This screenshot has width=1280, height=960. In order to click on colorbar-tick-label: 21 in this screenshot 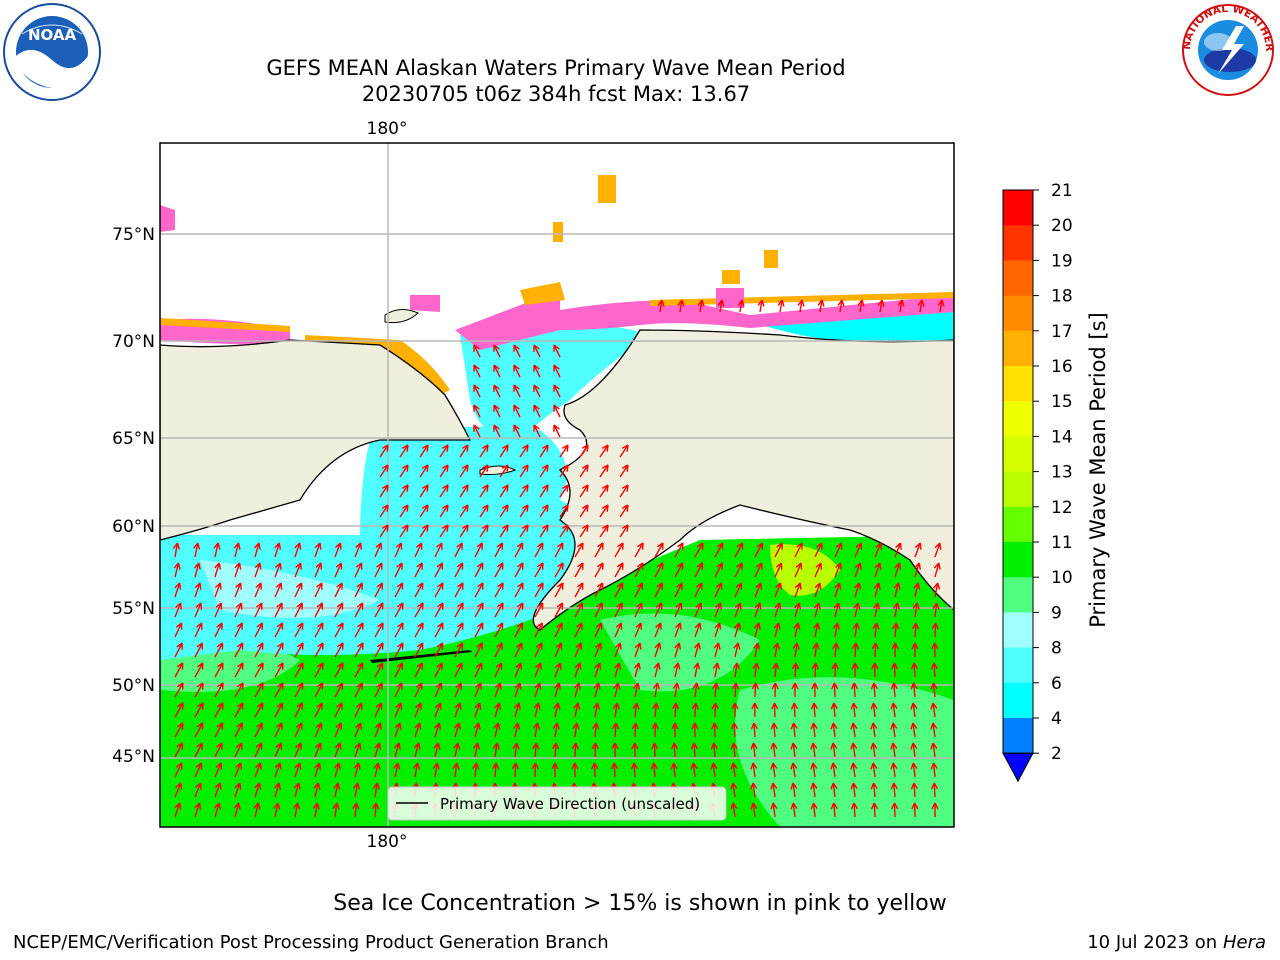, I will do `click(1062, 191)`.